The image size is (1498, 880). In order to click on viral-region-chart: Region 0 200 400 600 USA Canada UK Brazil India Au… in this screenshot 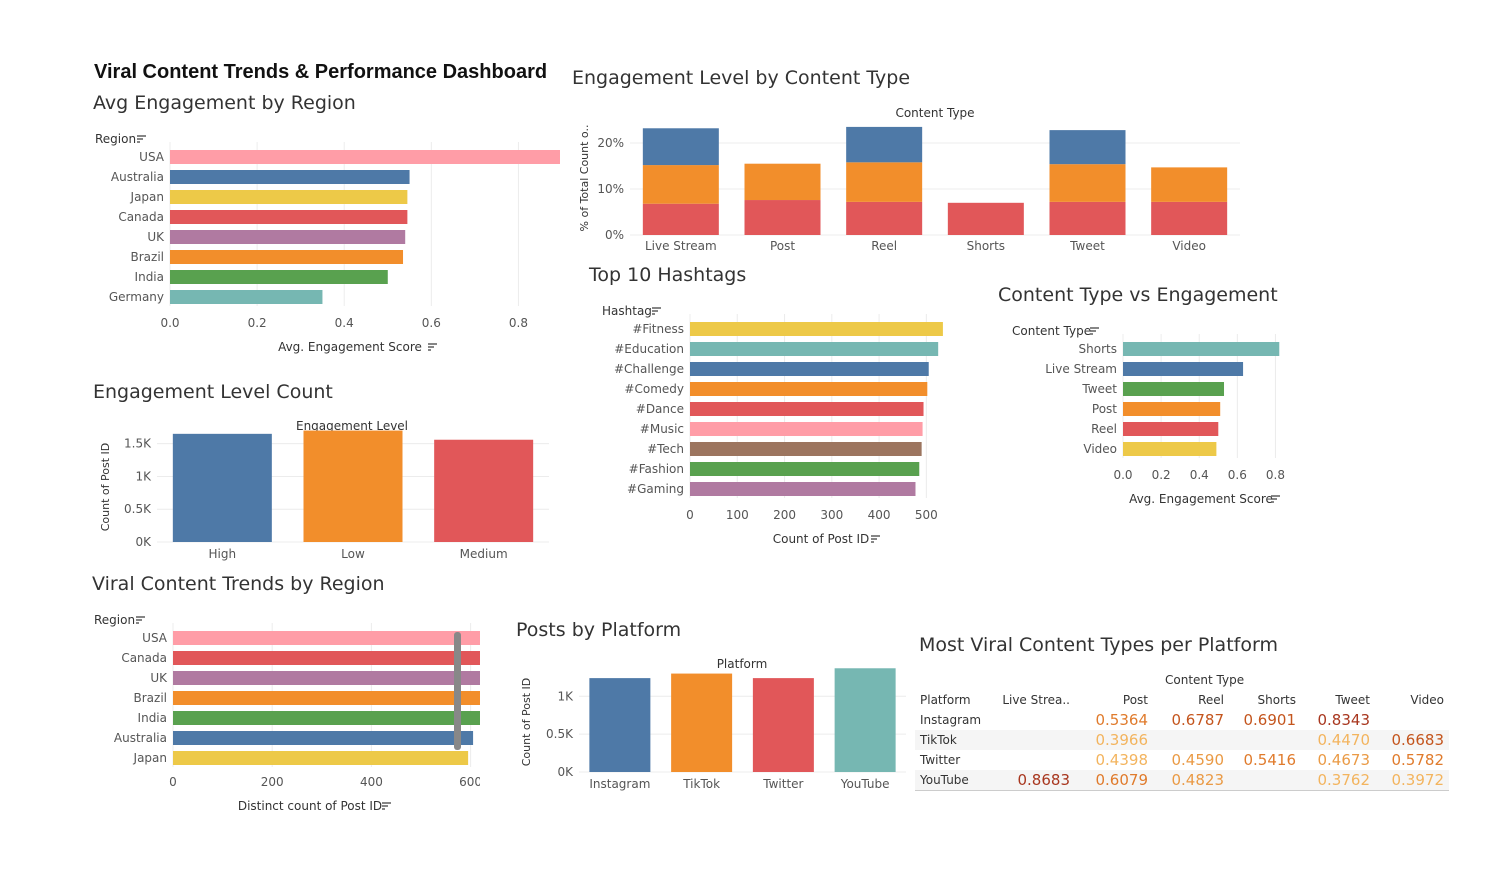, I will do `click(287, 713)`.